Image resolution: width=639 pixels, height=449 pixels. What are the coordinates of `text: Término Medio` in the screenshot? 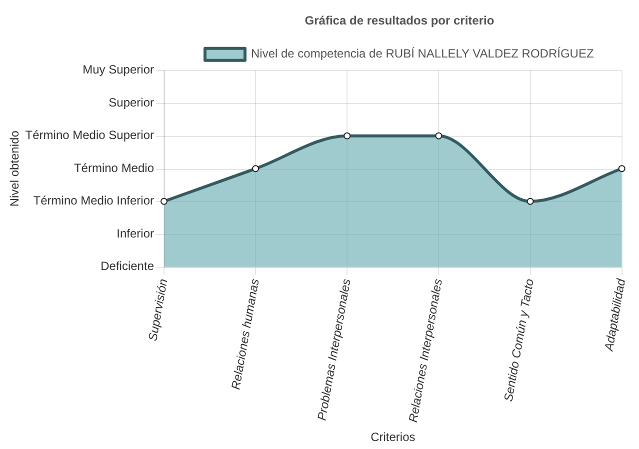 It's located at (114, 167).